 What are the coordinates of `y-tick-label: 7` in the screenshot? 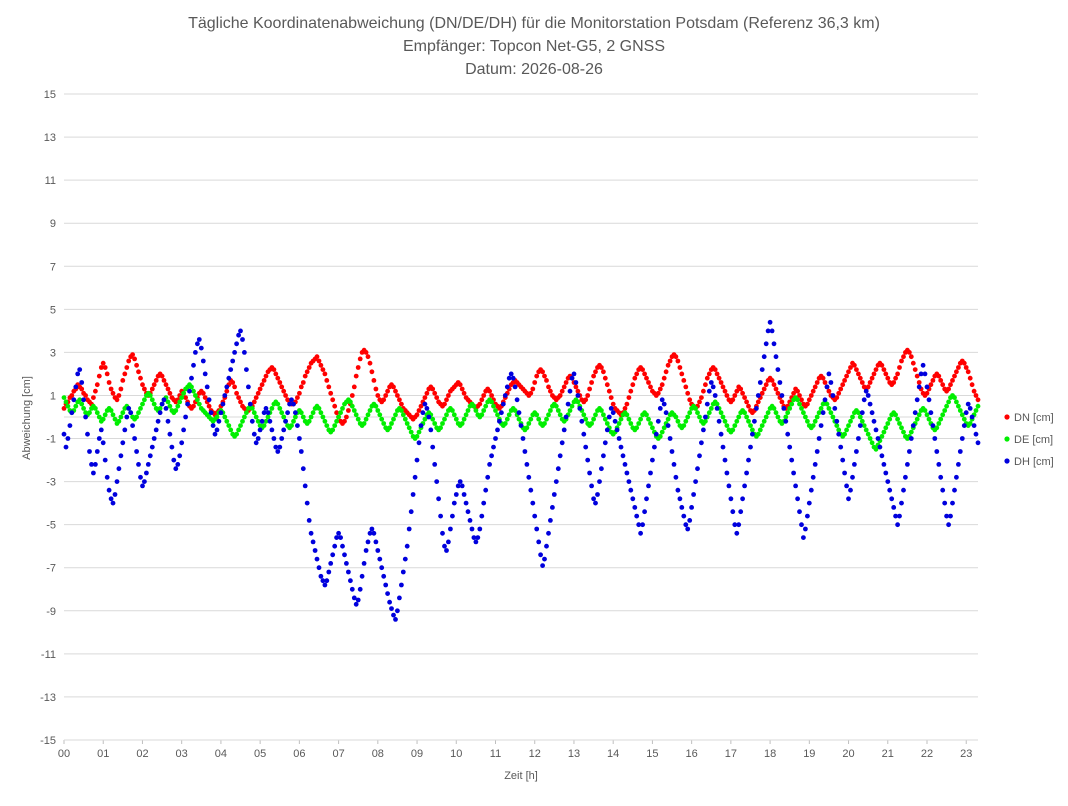 It's located at (53, 267).